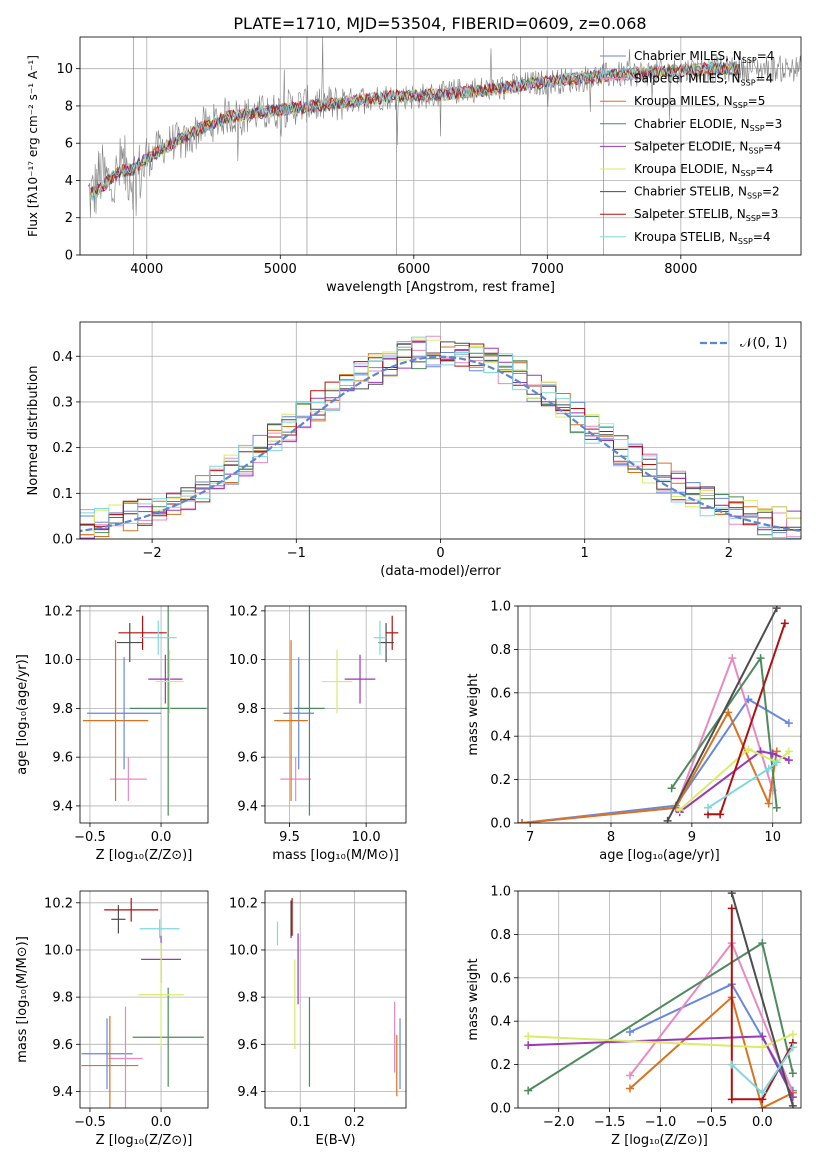 This screenshot has height=1170, width=819. I want to click on legend-label-salpeter_stelib: Salpeter STELIB, NSSP=3, so click(706, 215).